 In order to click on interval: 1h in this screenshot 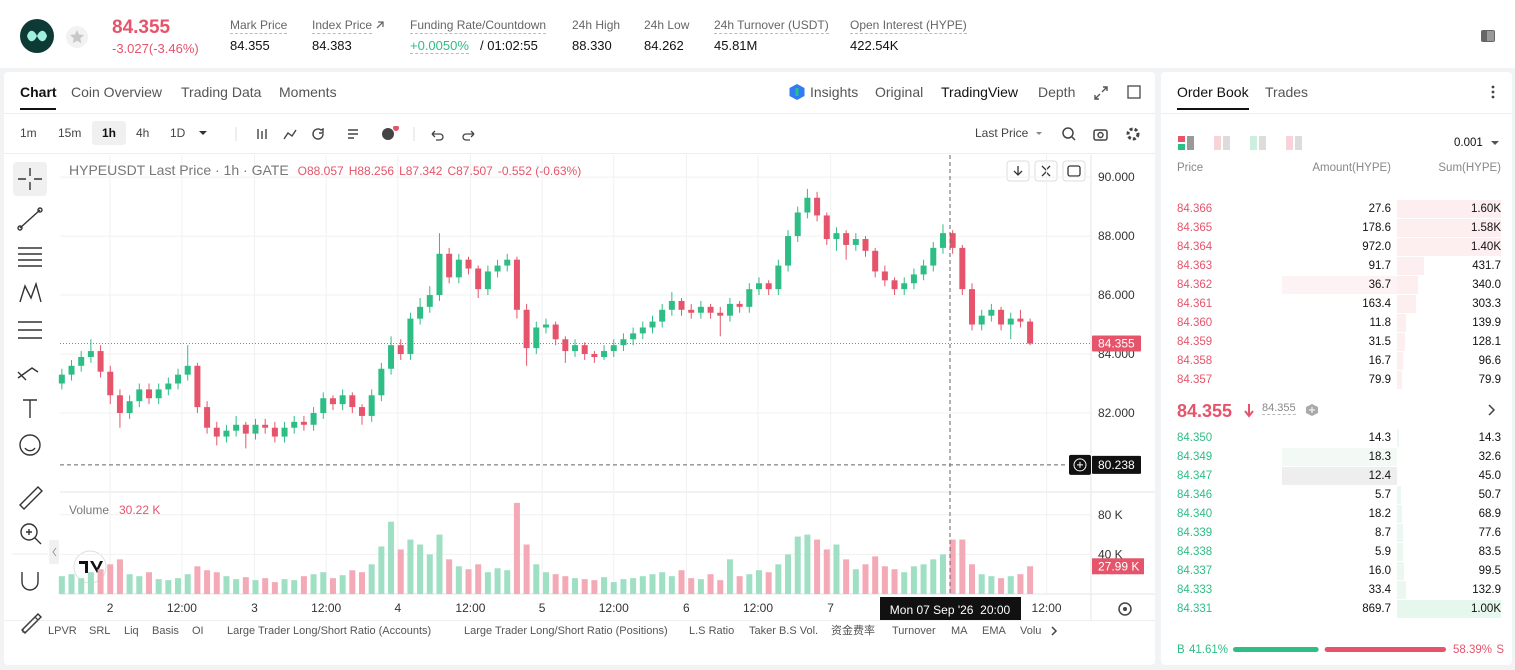, I will do `click(109, 133)`.